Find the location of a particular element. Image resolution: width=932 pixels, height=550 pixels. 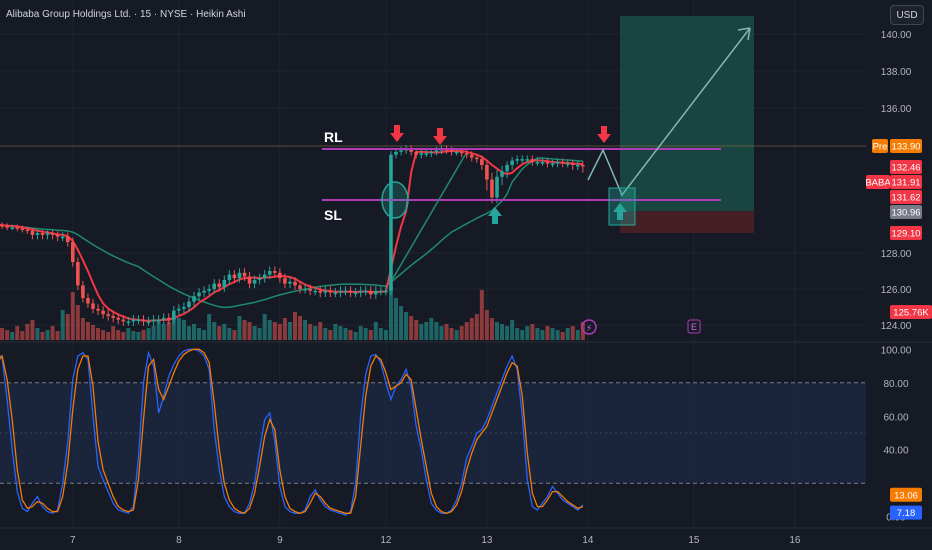

currency-button: USD is located at coordinates (907, 15).